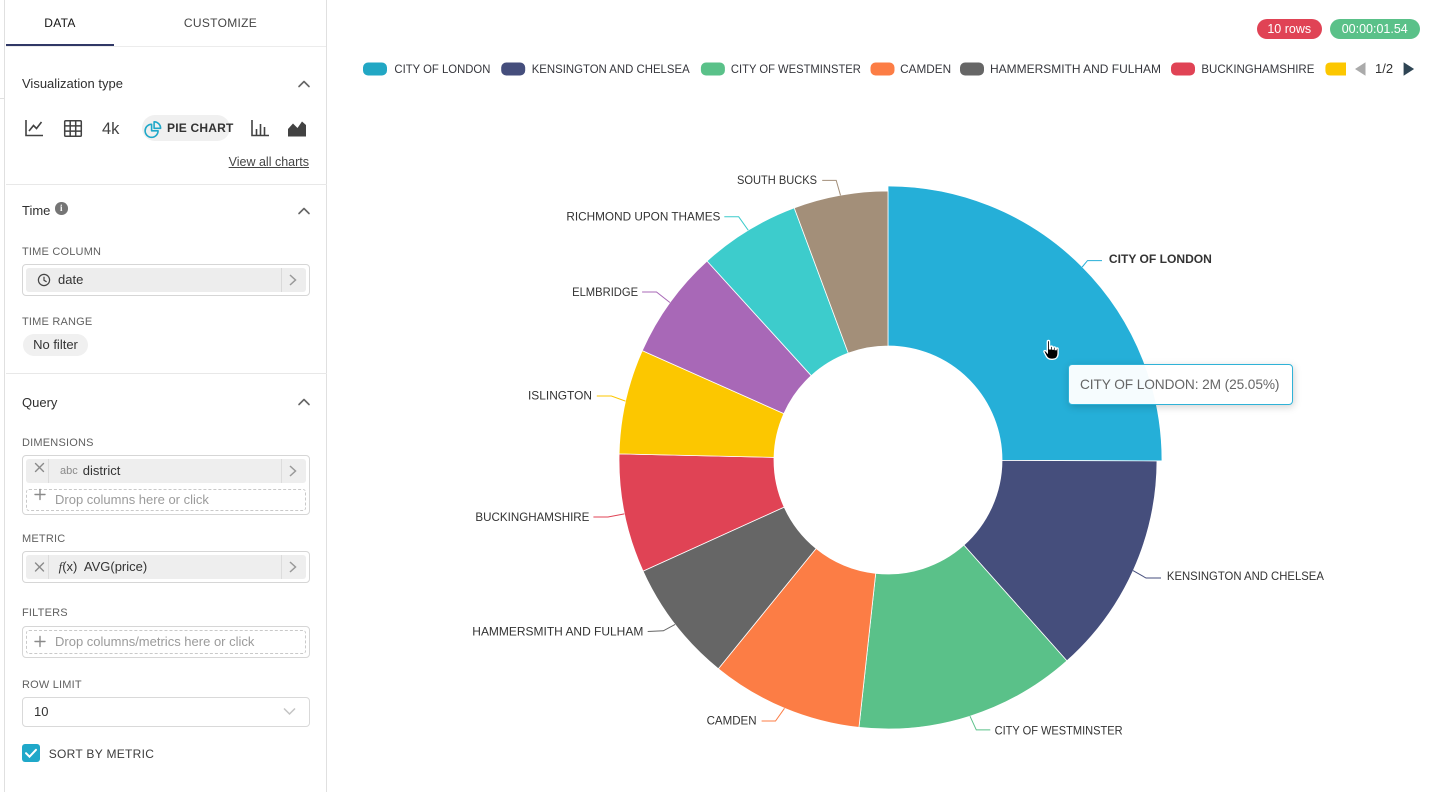  Describe the element at coordinates (560, 396) in the screenshot. I see `svg-text: ISLINGTON` at that location.